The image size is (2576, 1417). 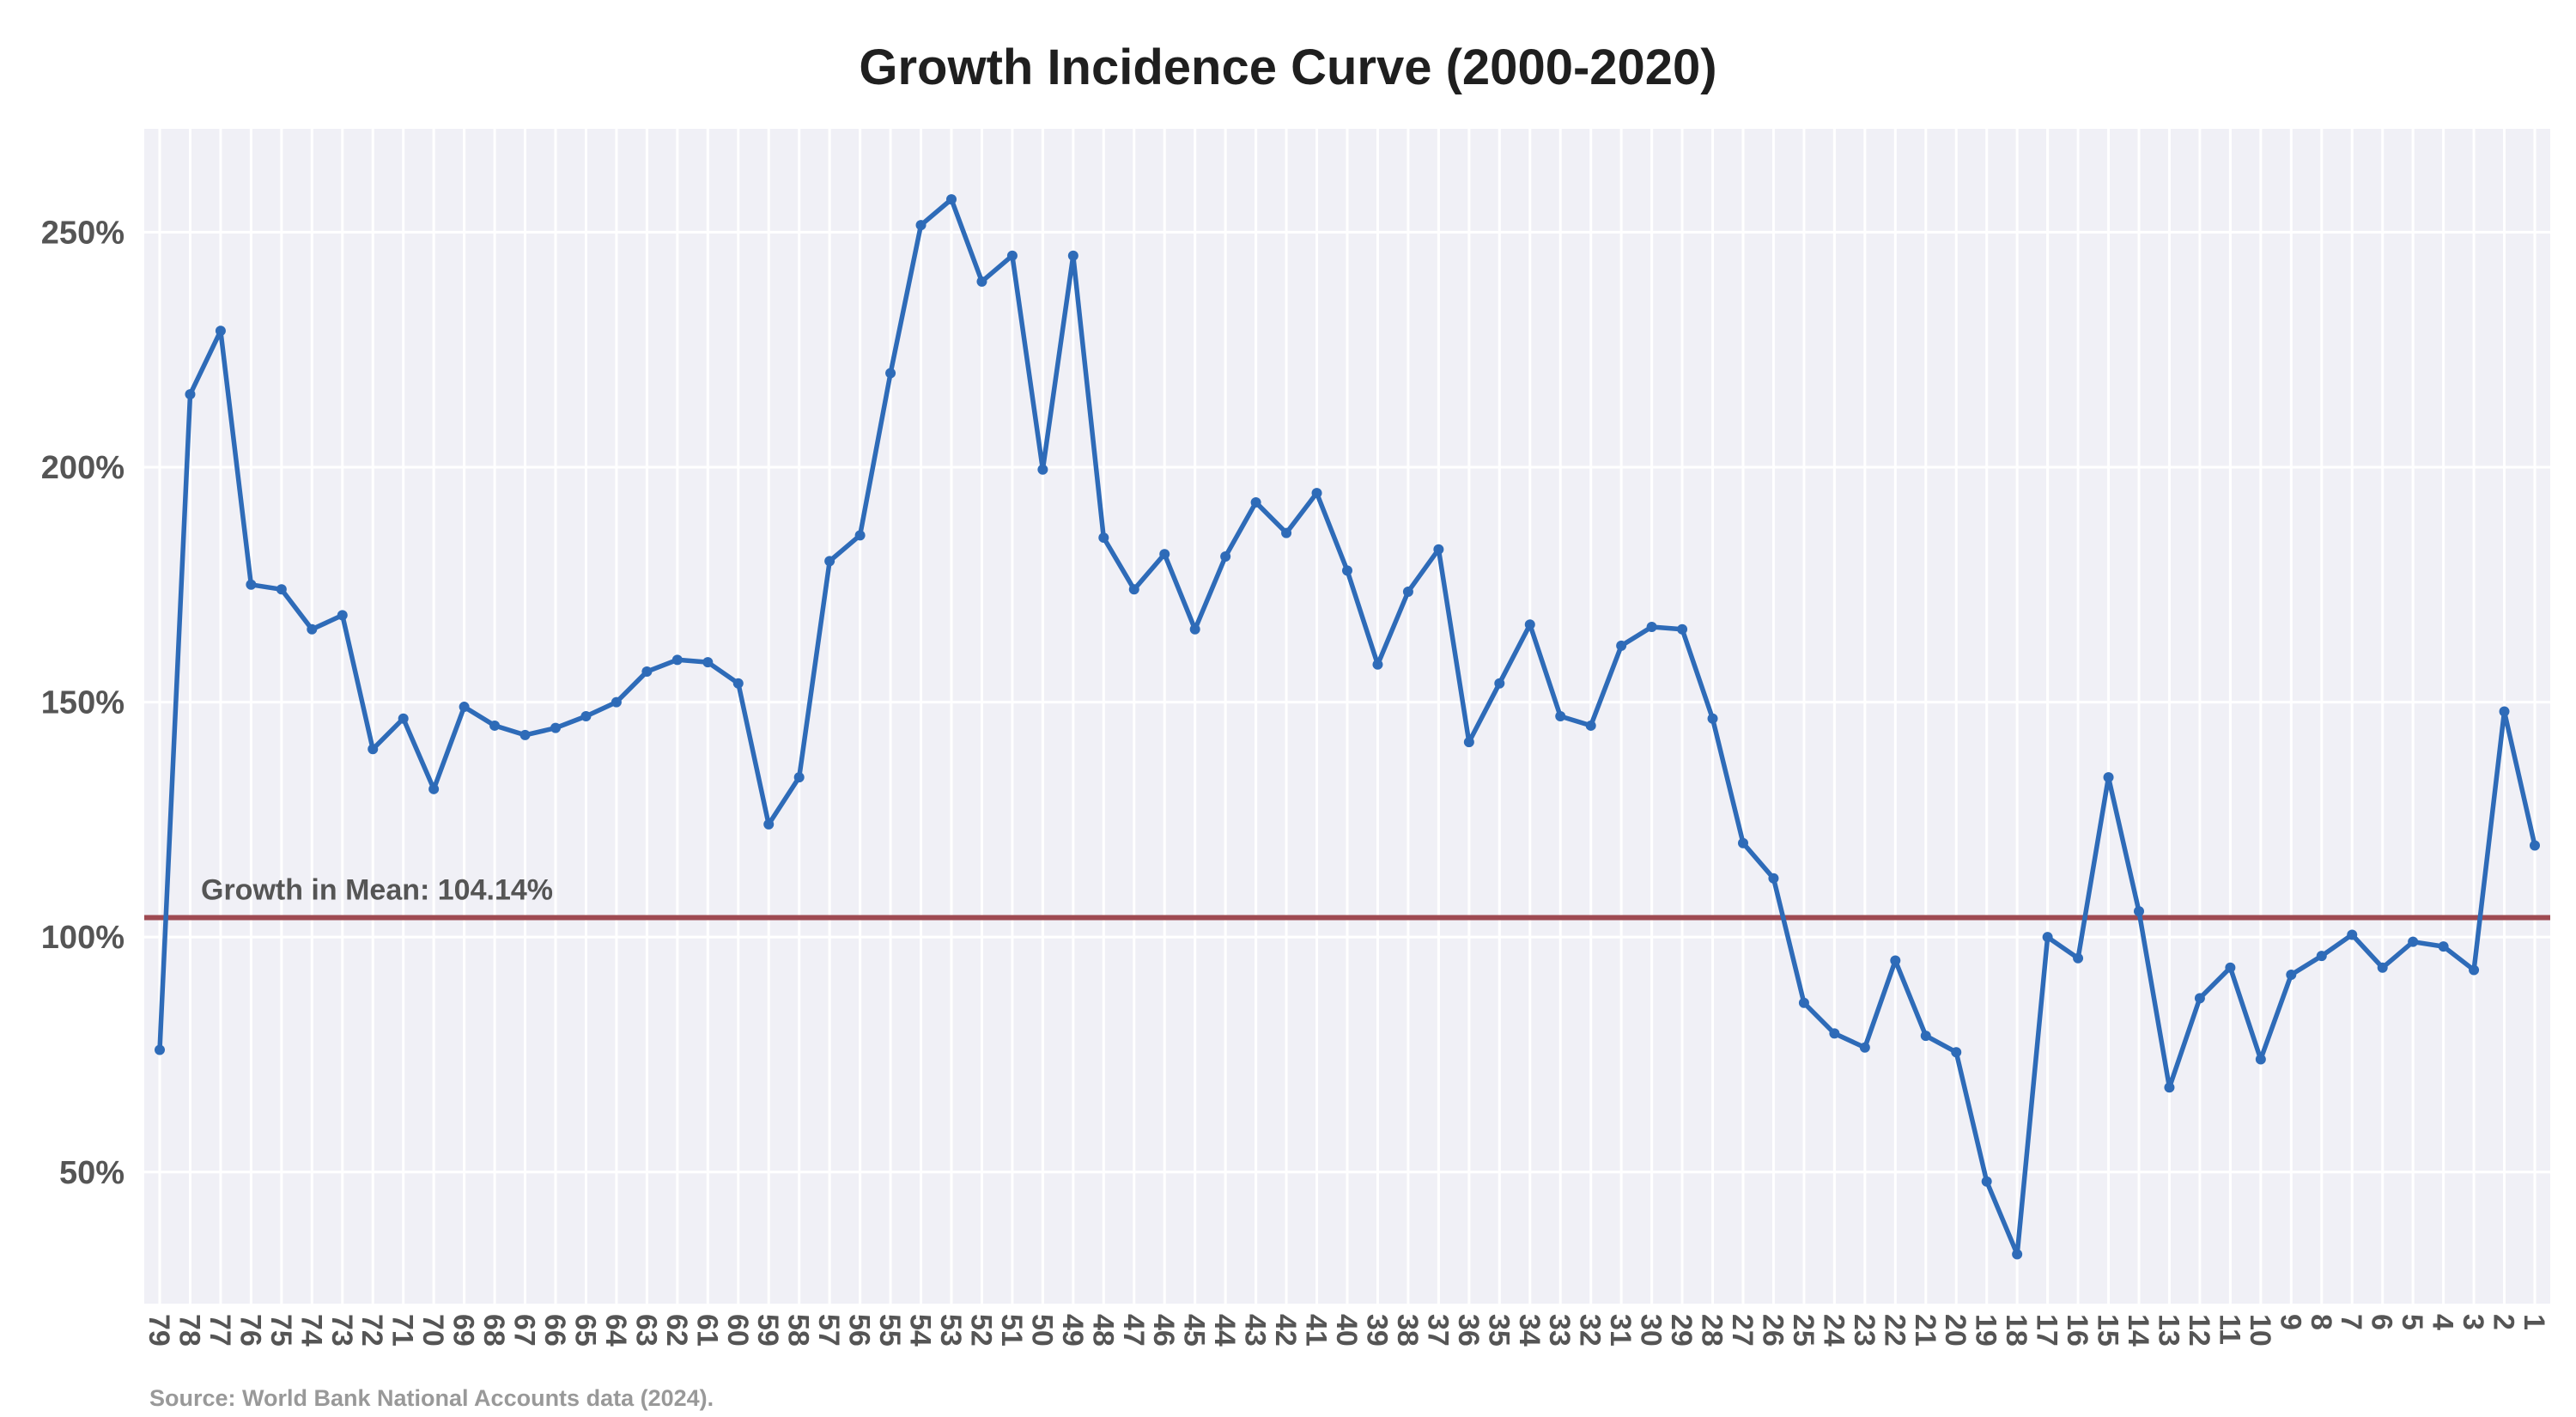 What do you see at coordinates (768, 1330) in the screenshot?
I see `x-tick-label: 59` at bounding box center [768, 1330].